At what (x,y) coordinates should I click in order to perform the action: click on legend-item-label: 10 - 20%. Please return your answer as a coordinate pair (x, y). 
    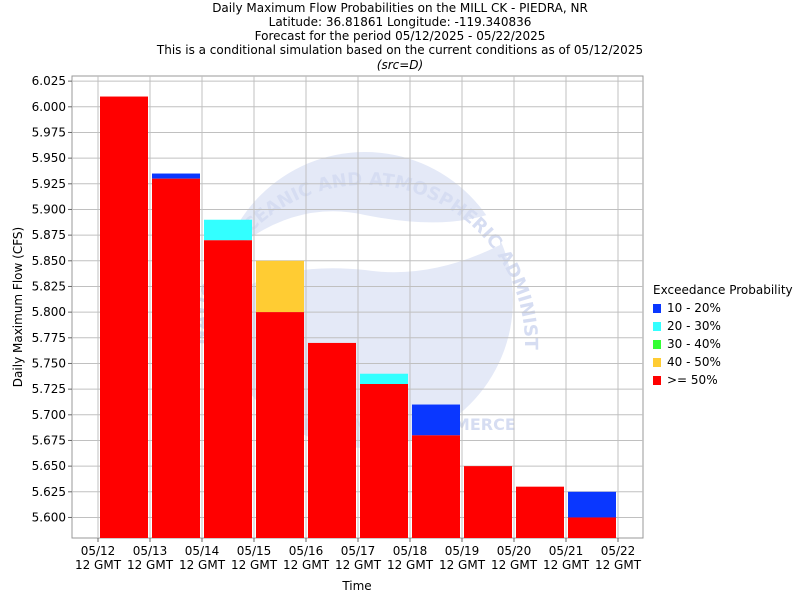
    Looking at the image, I should click on (694, 308).